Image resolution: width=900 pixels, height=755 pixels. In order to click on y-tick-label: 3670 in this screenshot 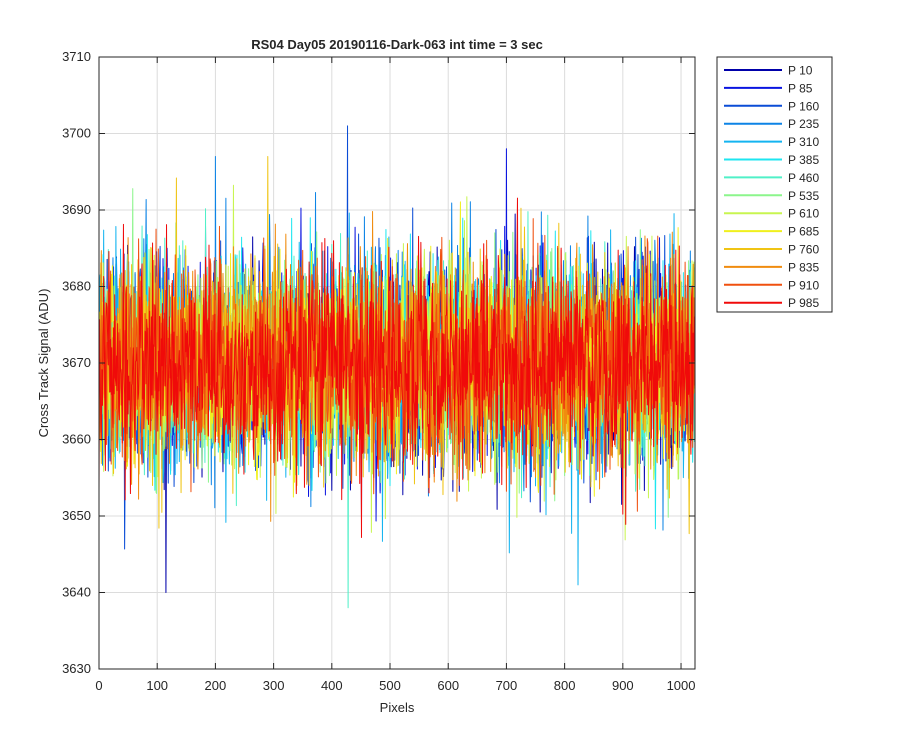, I will do `click(76, 362)`.